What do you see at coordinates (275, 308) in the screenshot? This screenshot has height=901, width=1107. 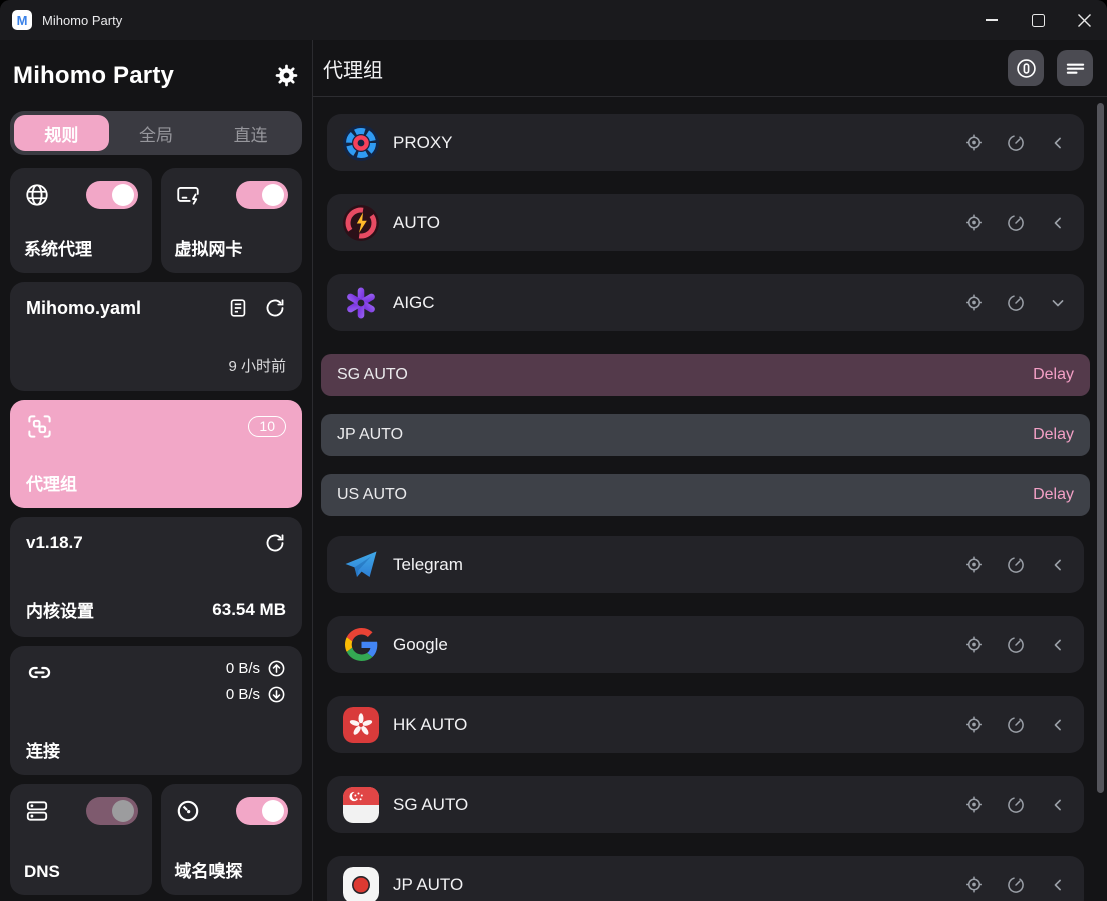 I see `refresh-icon` at bounding box center [275, 308].